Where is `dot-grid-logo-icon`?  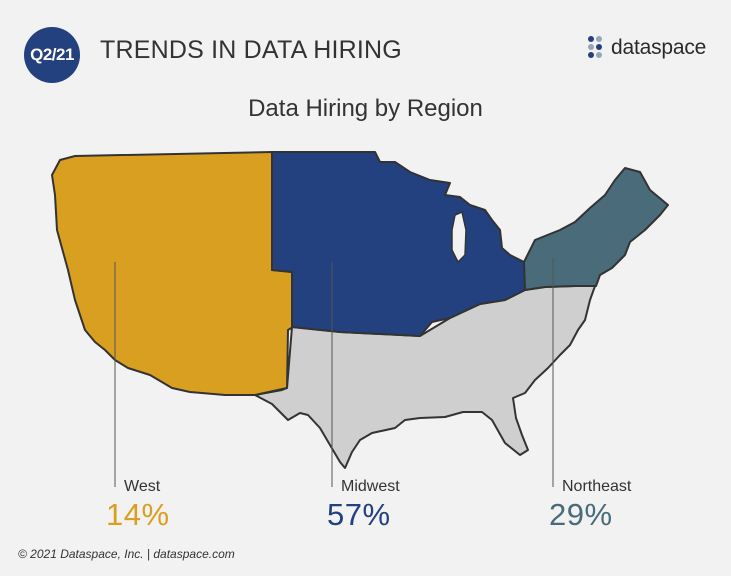 dot-grid-logo-icon is located at coordinates (595, 47).